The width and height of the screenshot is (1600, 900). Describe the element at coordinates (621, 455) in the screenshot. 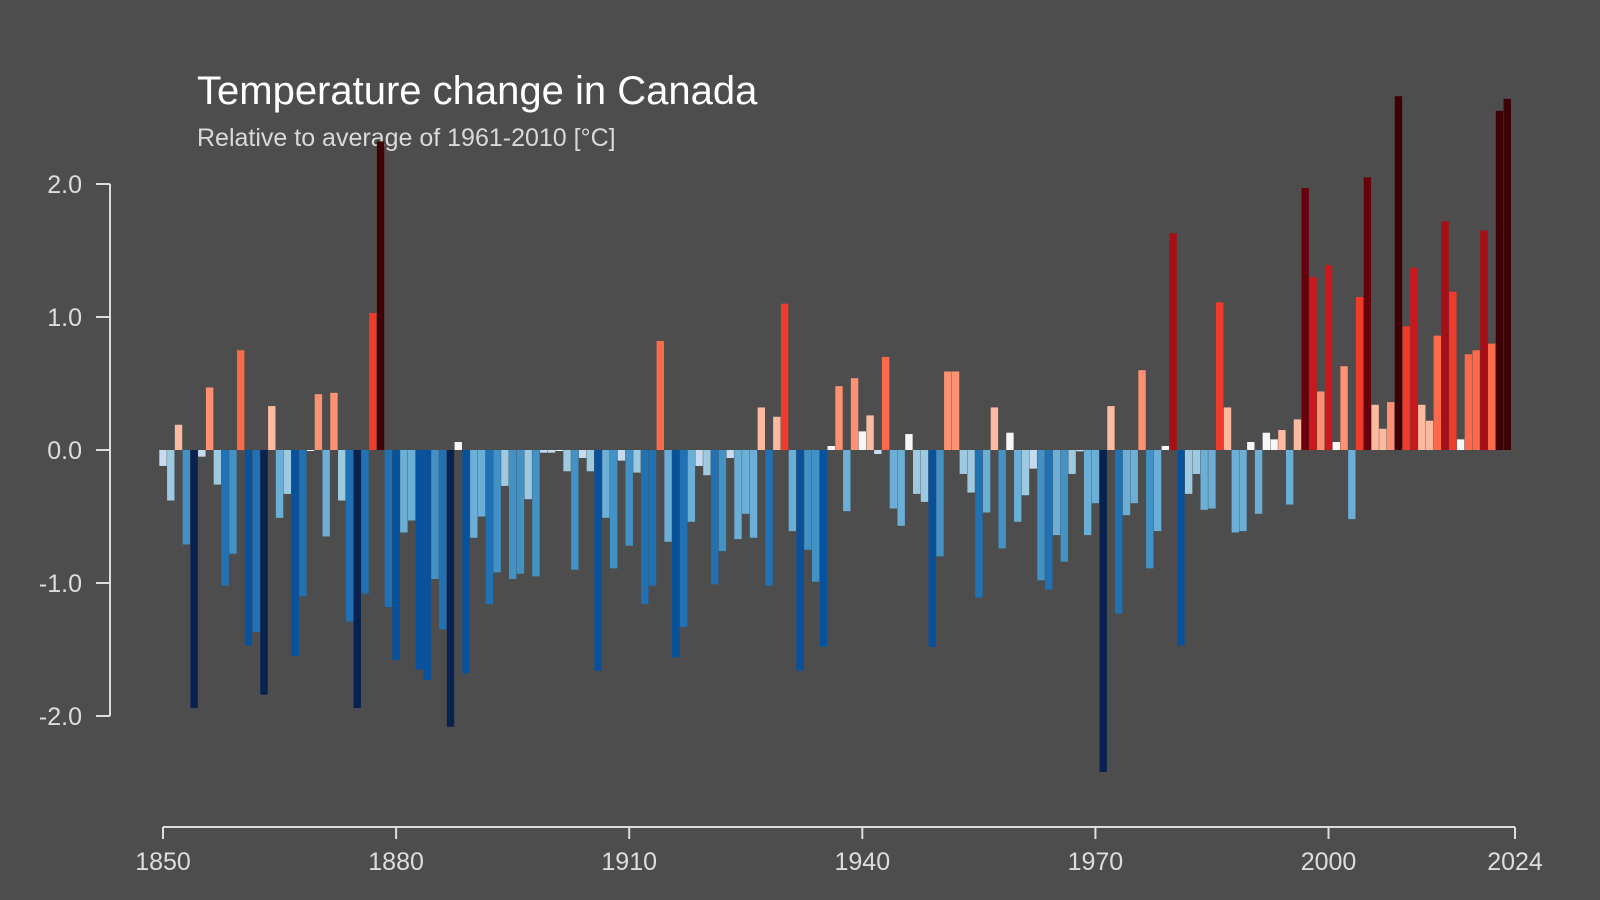

I see `bar-1909` at that location.